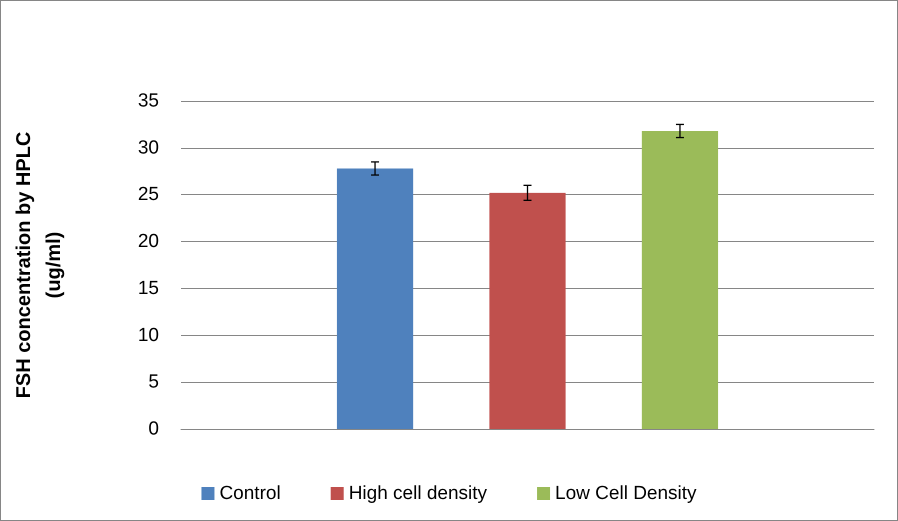 This screenshot has width=898, height=521. I want to click on y-tick-label: 25, so click(148, 195).